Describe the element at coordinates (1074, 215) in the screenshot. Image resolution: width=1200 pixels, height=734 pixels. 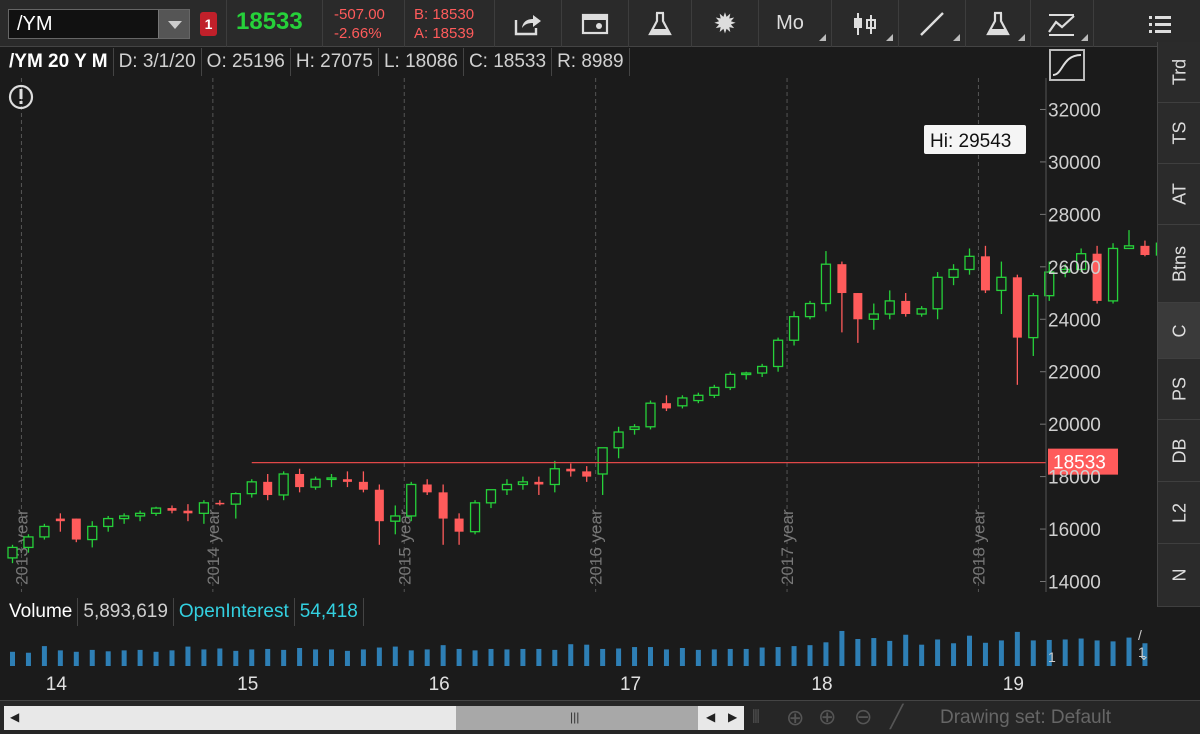
I see `y-tick-label: 28000` at that location.